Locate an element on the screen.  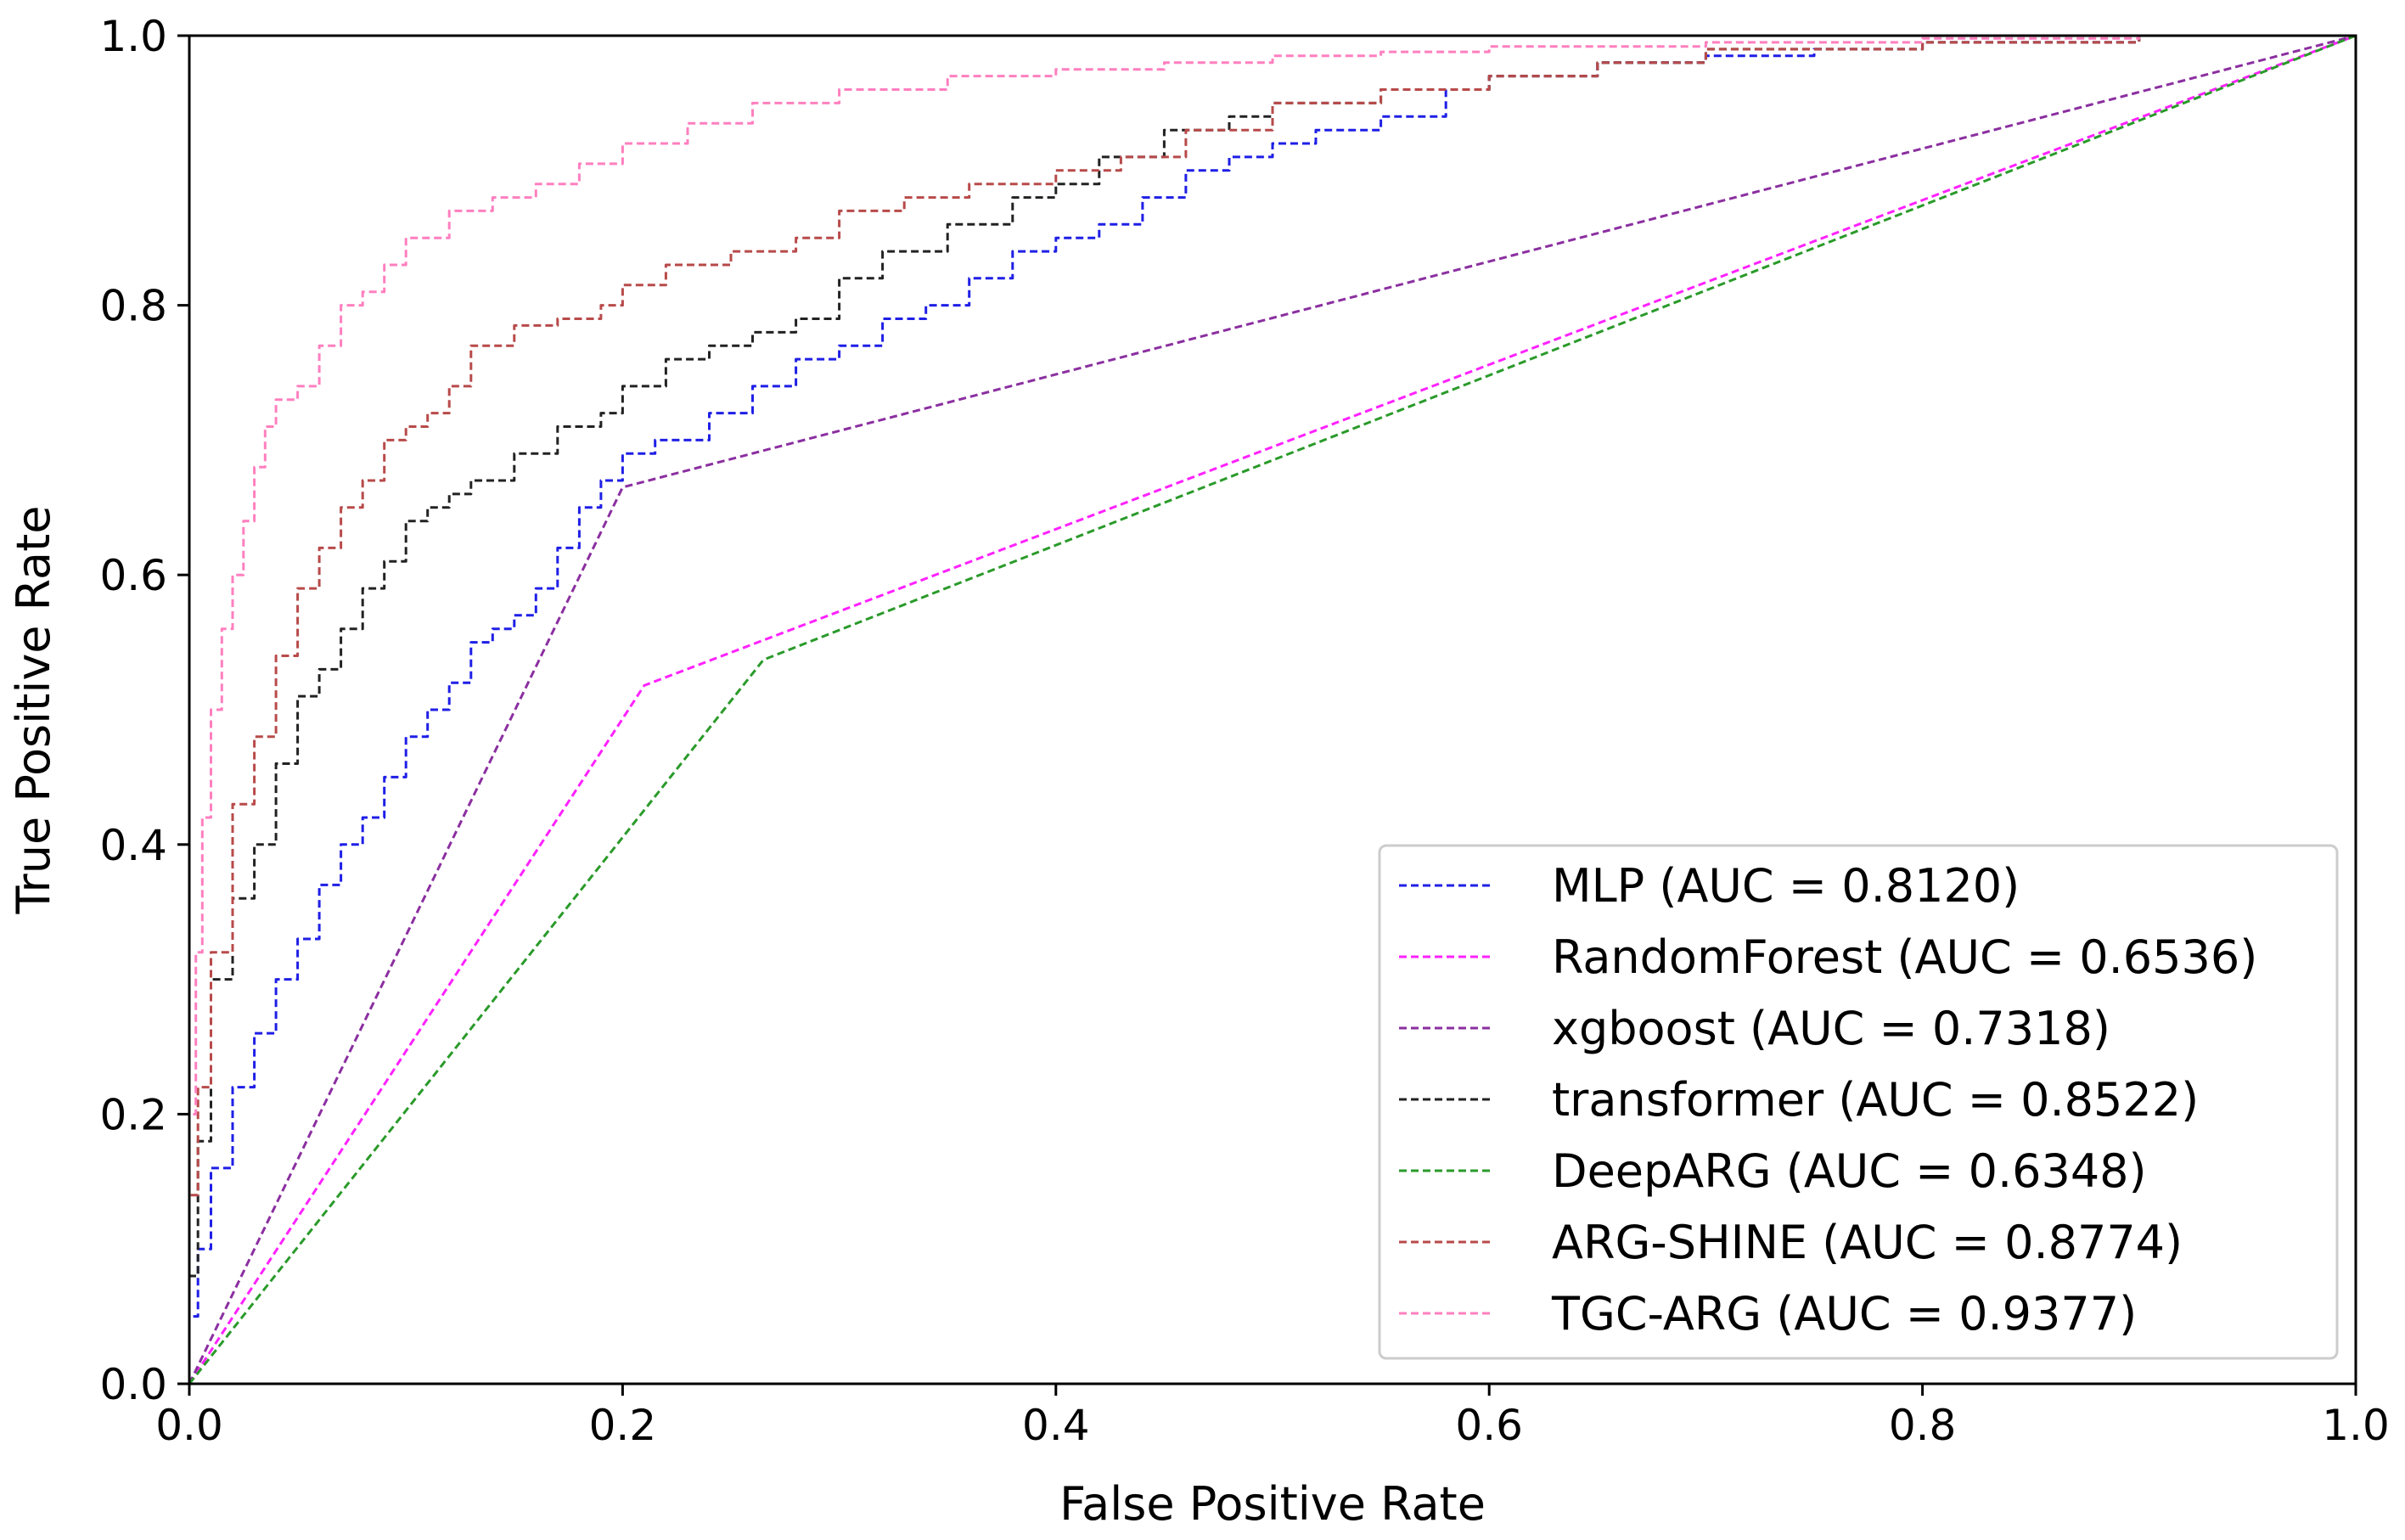
x-tick-label: 0.8 is located at coordinates (1923, 1425).